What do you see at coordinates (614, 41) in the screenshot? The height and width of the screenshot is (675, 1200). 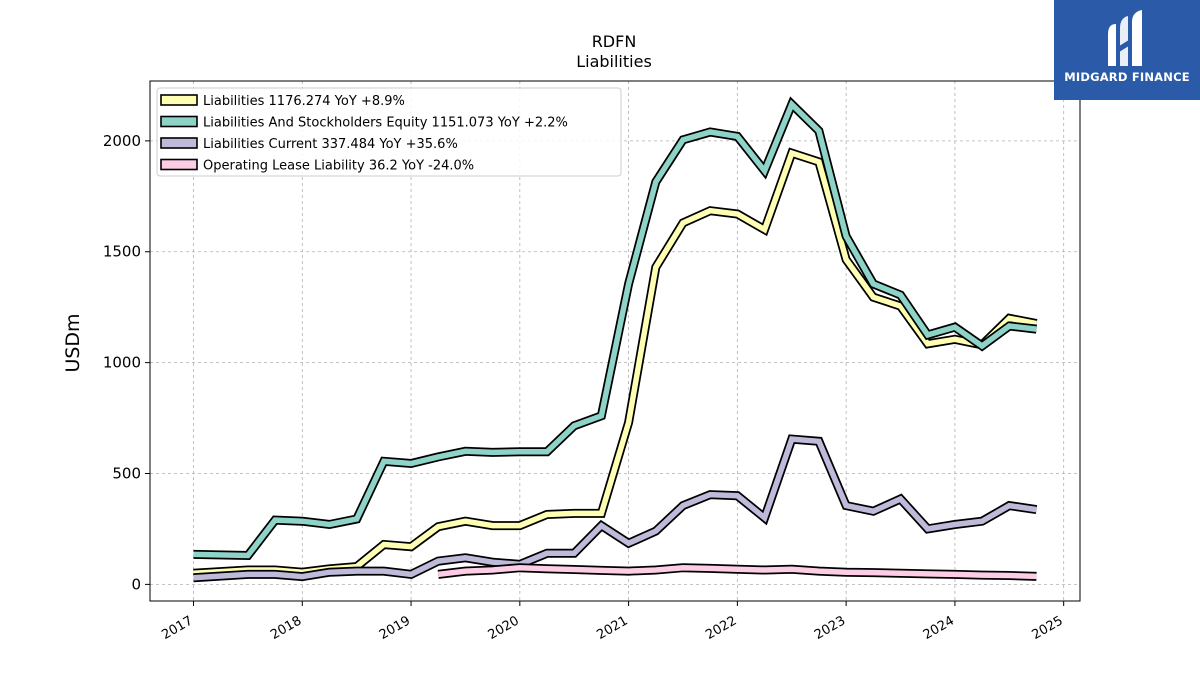 I see `chart-title: RDFN` at bounding box center [614, 41].